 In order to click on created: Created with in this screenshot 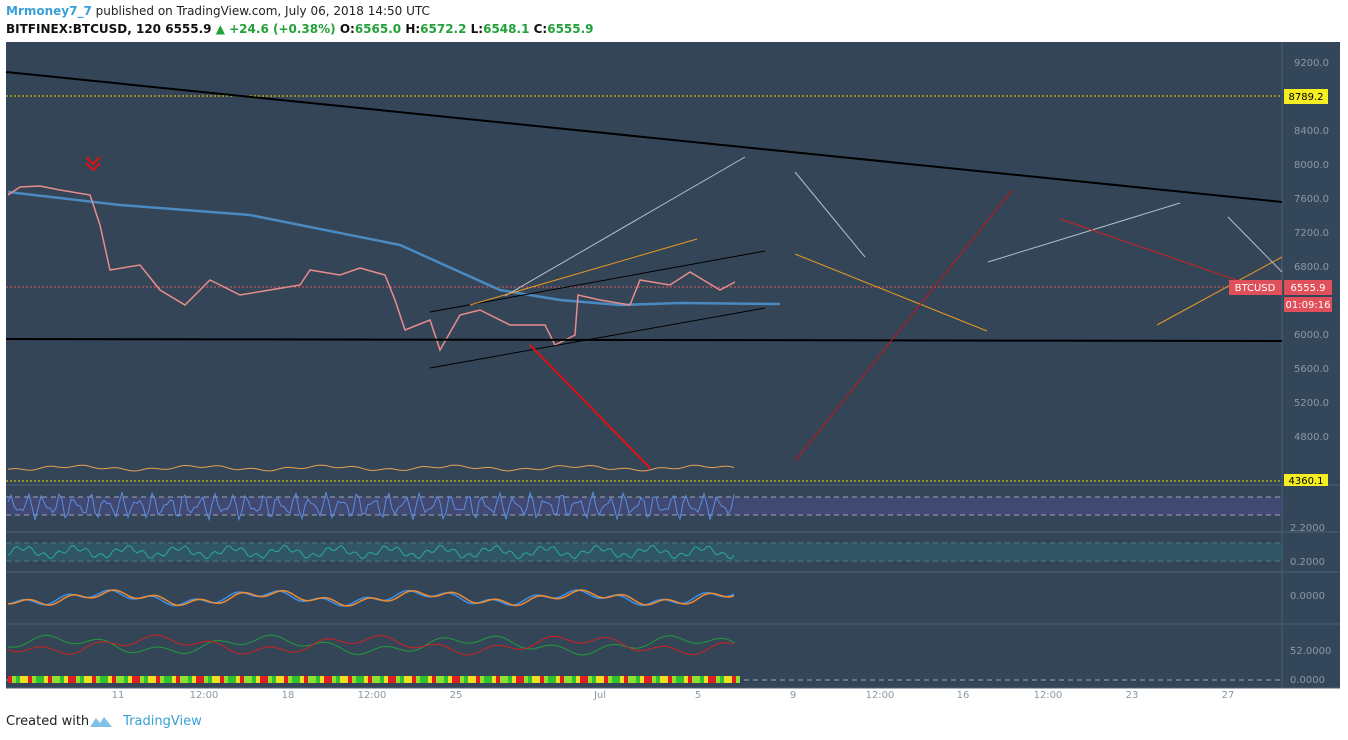, I will do `click(48, 721)`.